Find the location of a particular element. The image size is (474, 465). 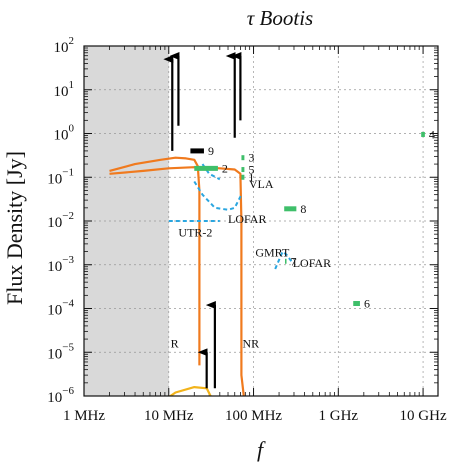

curve-model_high_b is located at coordinates (177, 281).